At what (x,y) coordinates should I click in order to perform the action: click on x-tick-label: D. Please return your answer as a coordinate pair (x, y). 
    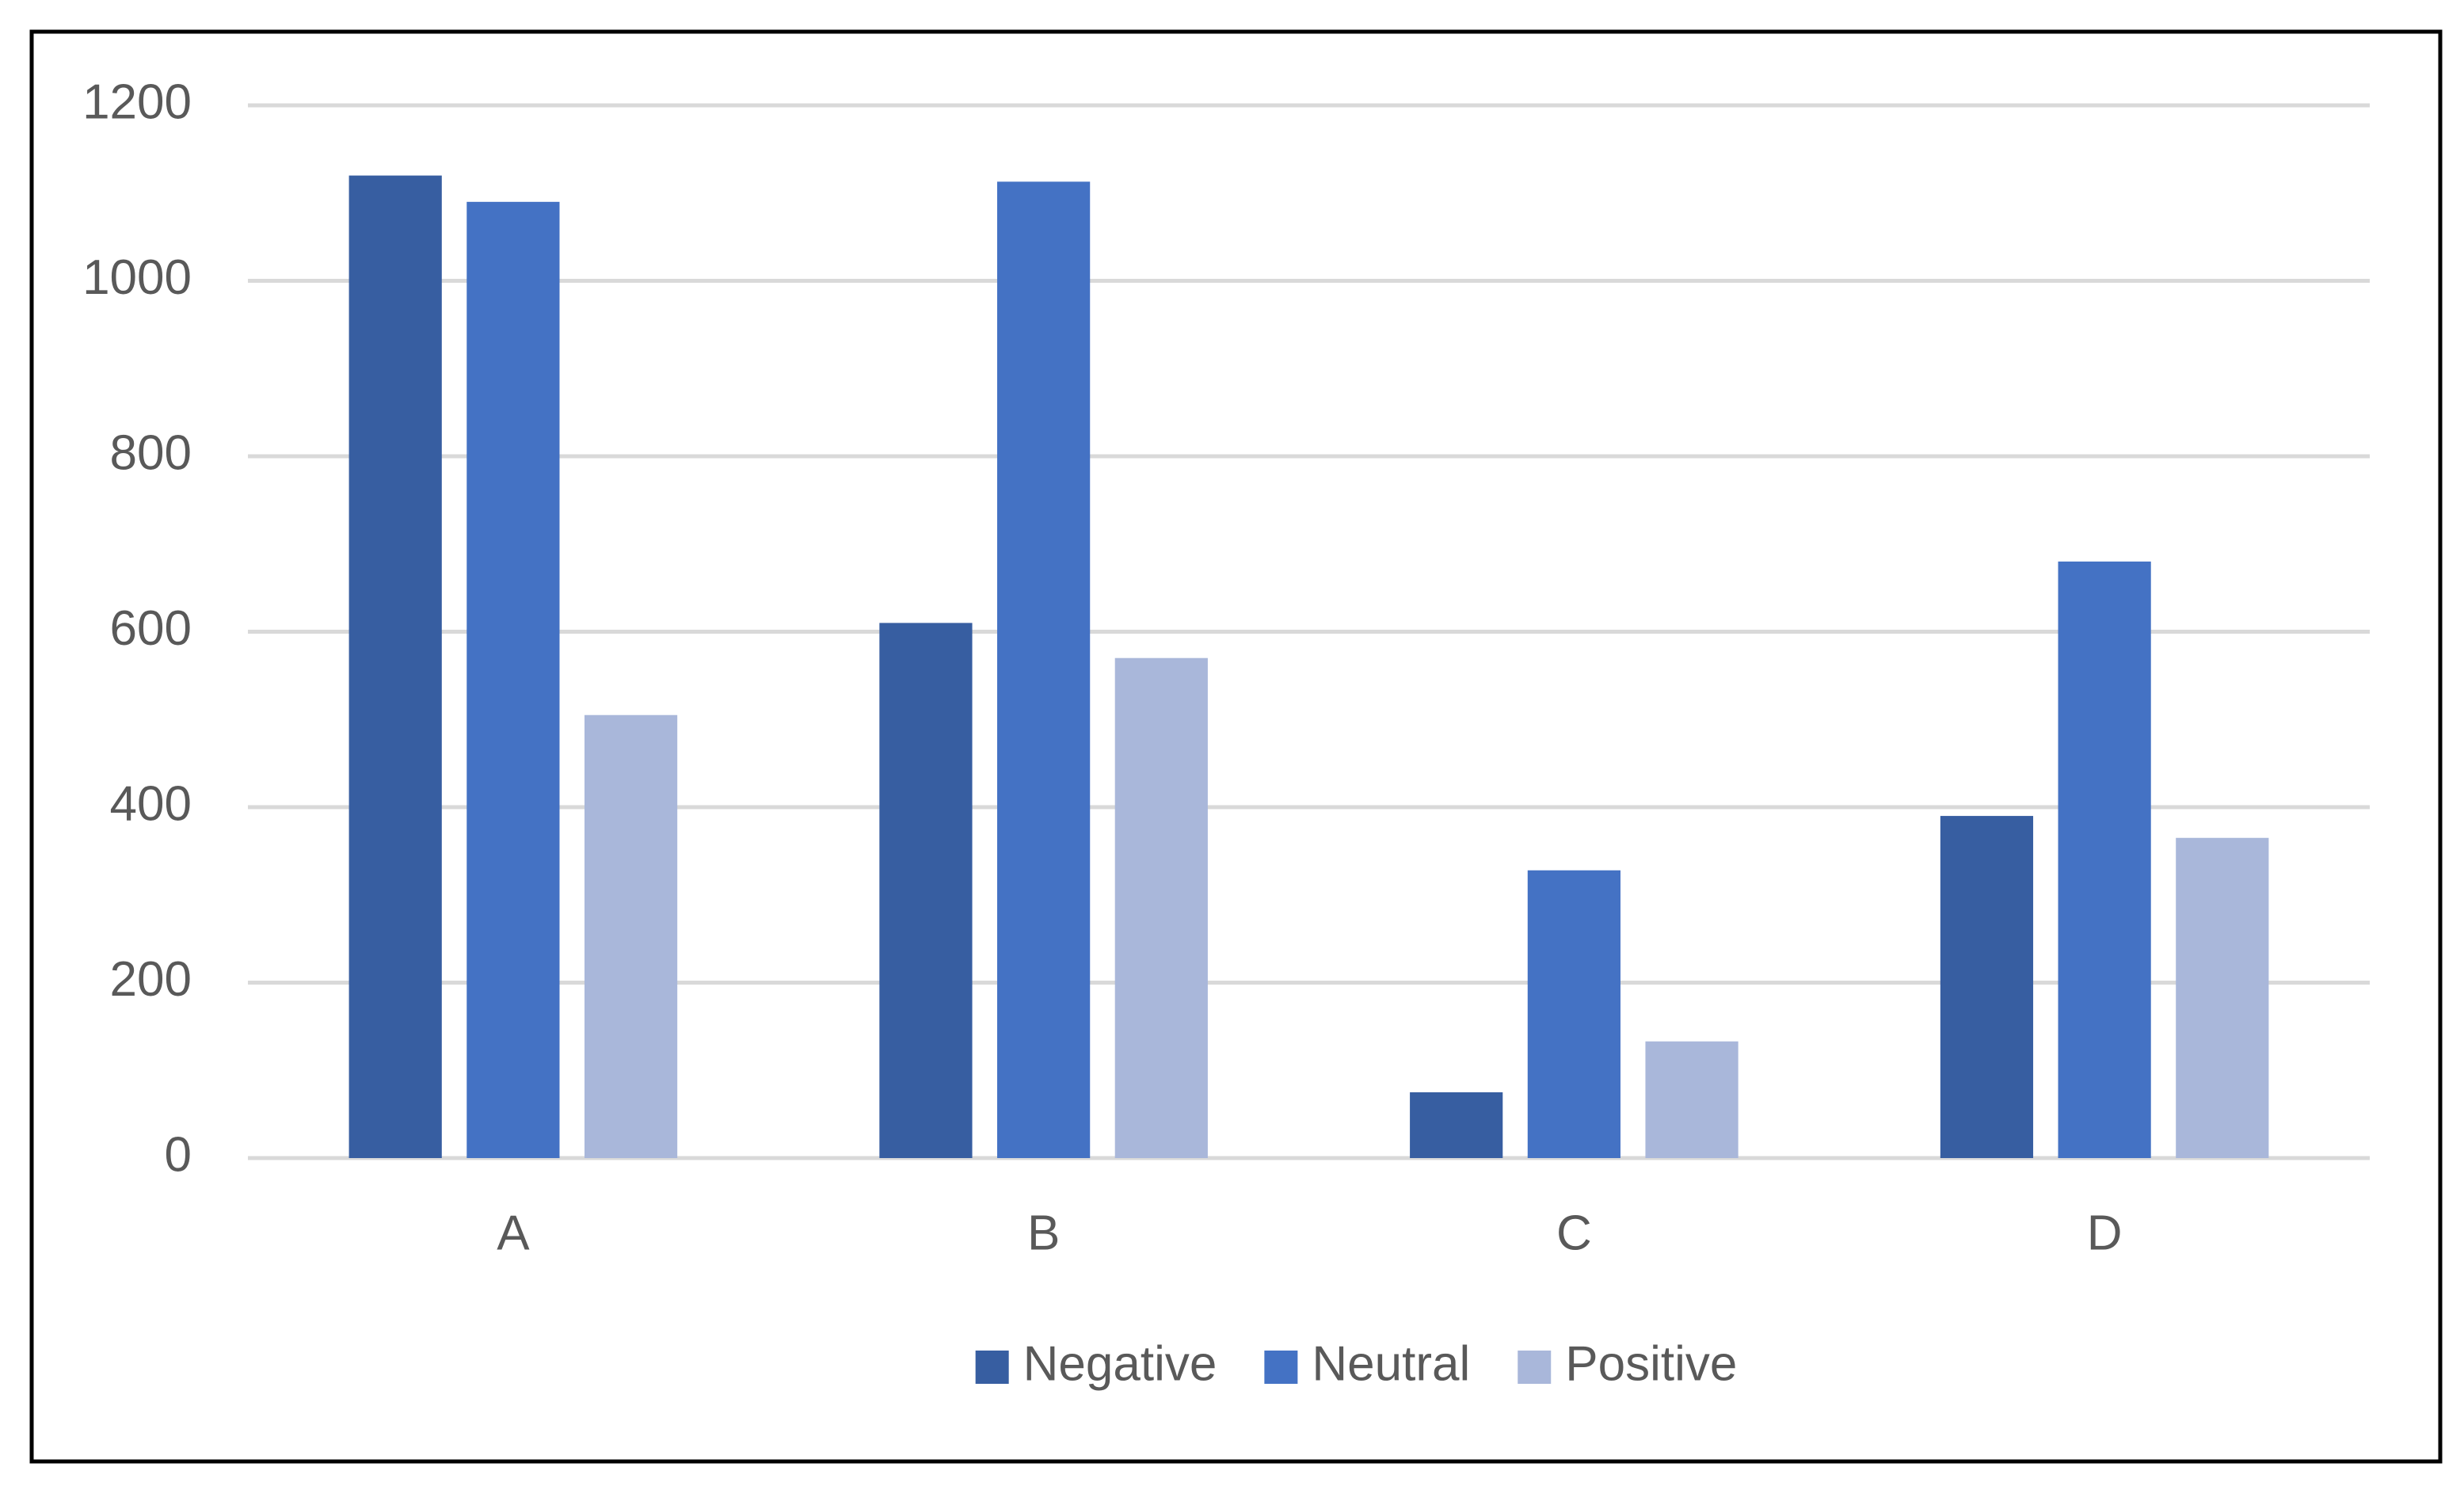
    Looking at the image, I should click on (2105, 1233).